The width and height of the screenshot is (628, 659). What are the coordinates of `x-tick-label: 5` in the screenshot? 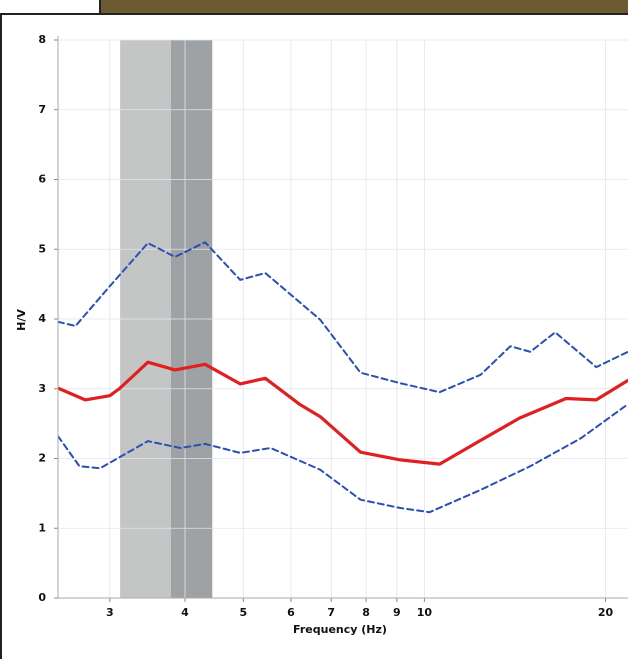 It's located at (243, 612).